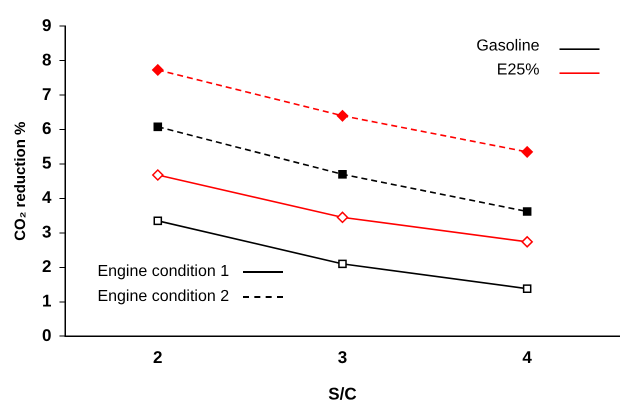 This screenshot has width=634, height=417. Describe the element at coordinates (508, 46) in the screenshot. I see `legend-label: Gasoline` at that location.